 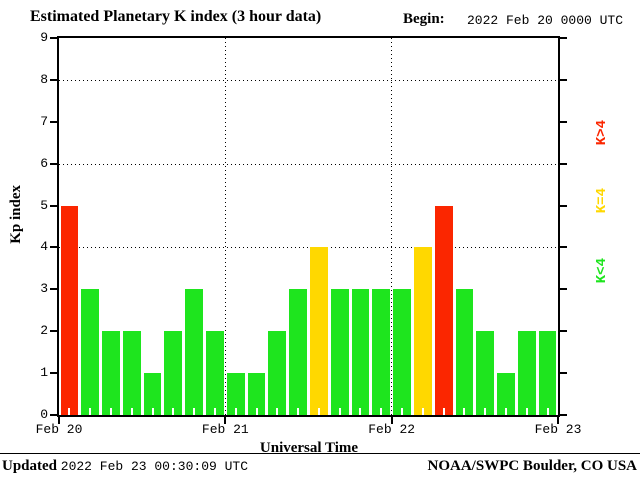 I want to click on updated-value: 2022 Feb 23 00:30:09 UTC, so click(x=154, y=466).